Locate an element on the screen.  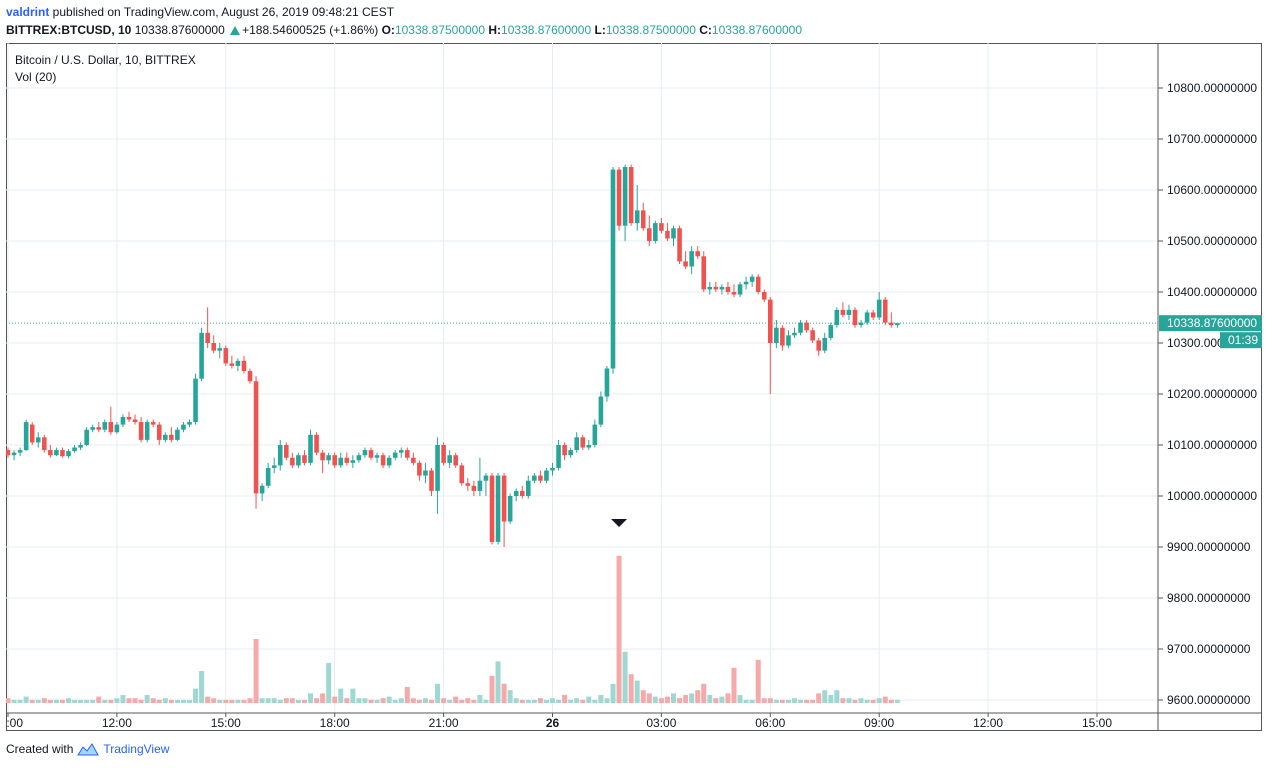
x-tick-label: 21:00 is located at coordinates (444, 723).